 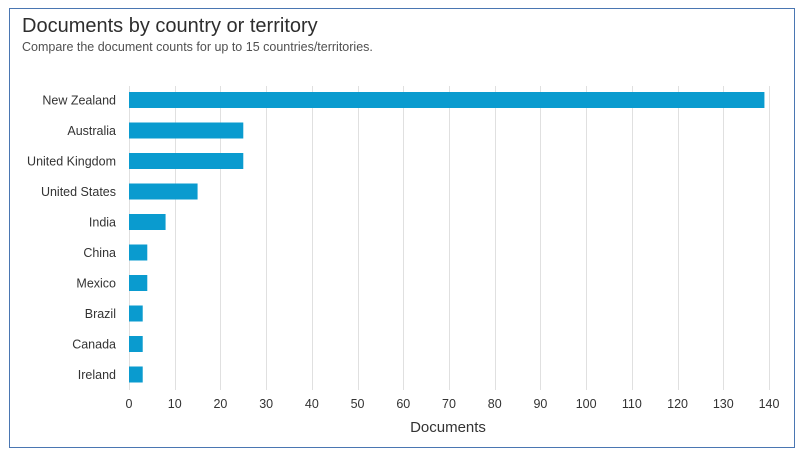 I want to click on x-axis-title: Documents, so click(x=448, y=427).